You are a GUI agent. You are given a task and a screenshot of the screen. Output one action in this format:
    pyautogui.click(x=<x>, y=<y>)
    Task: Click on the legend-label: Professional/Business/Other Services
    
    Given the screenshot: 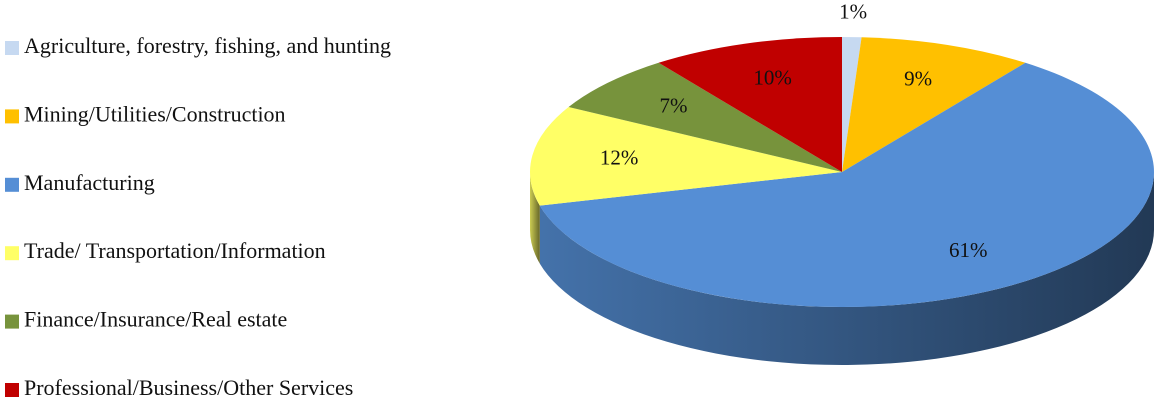 What is the action you would take?
    pyautogui.click(x=188, y=387)
    